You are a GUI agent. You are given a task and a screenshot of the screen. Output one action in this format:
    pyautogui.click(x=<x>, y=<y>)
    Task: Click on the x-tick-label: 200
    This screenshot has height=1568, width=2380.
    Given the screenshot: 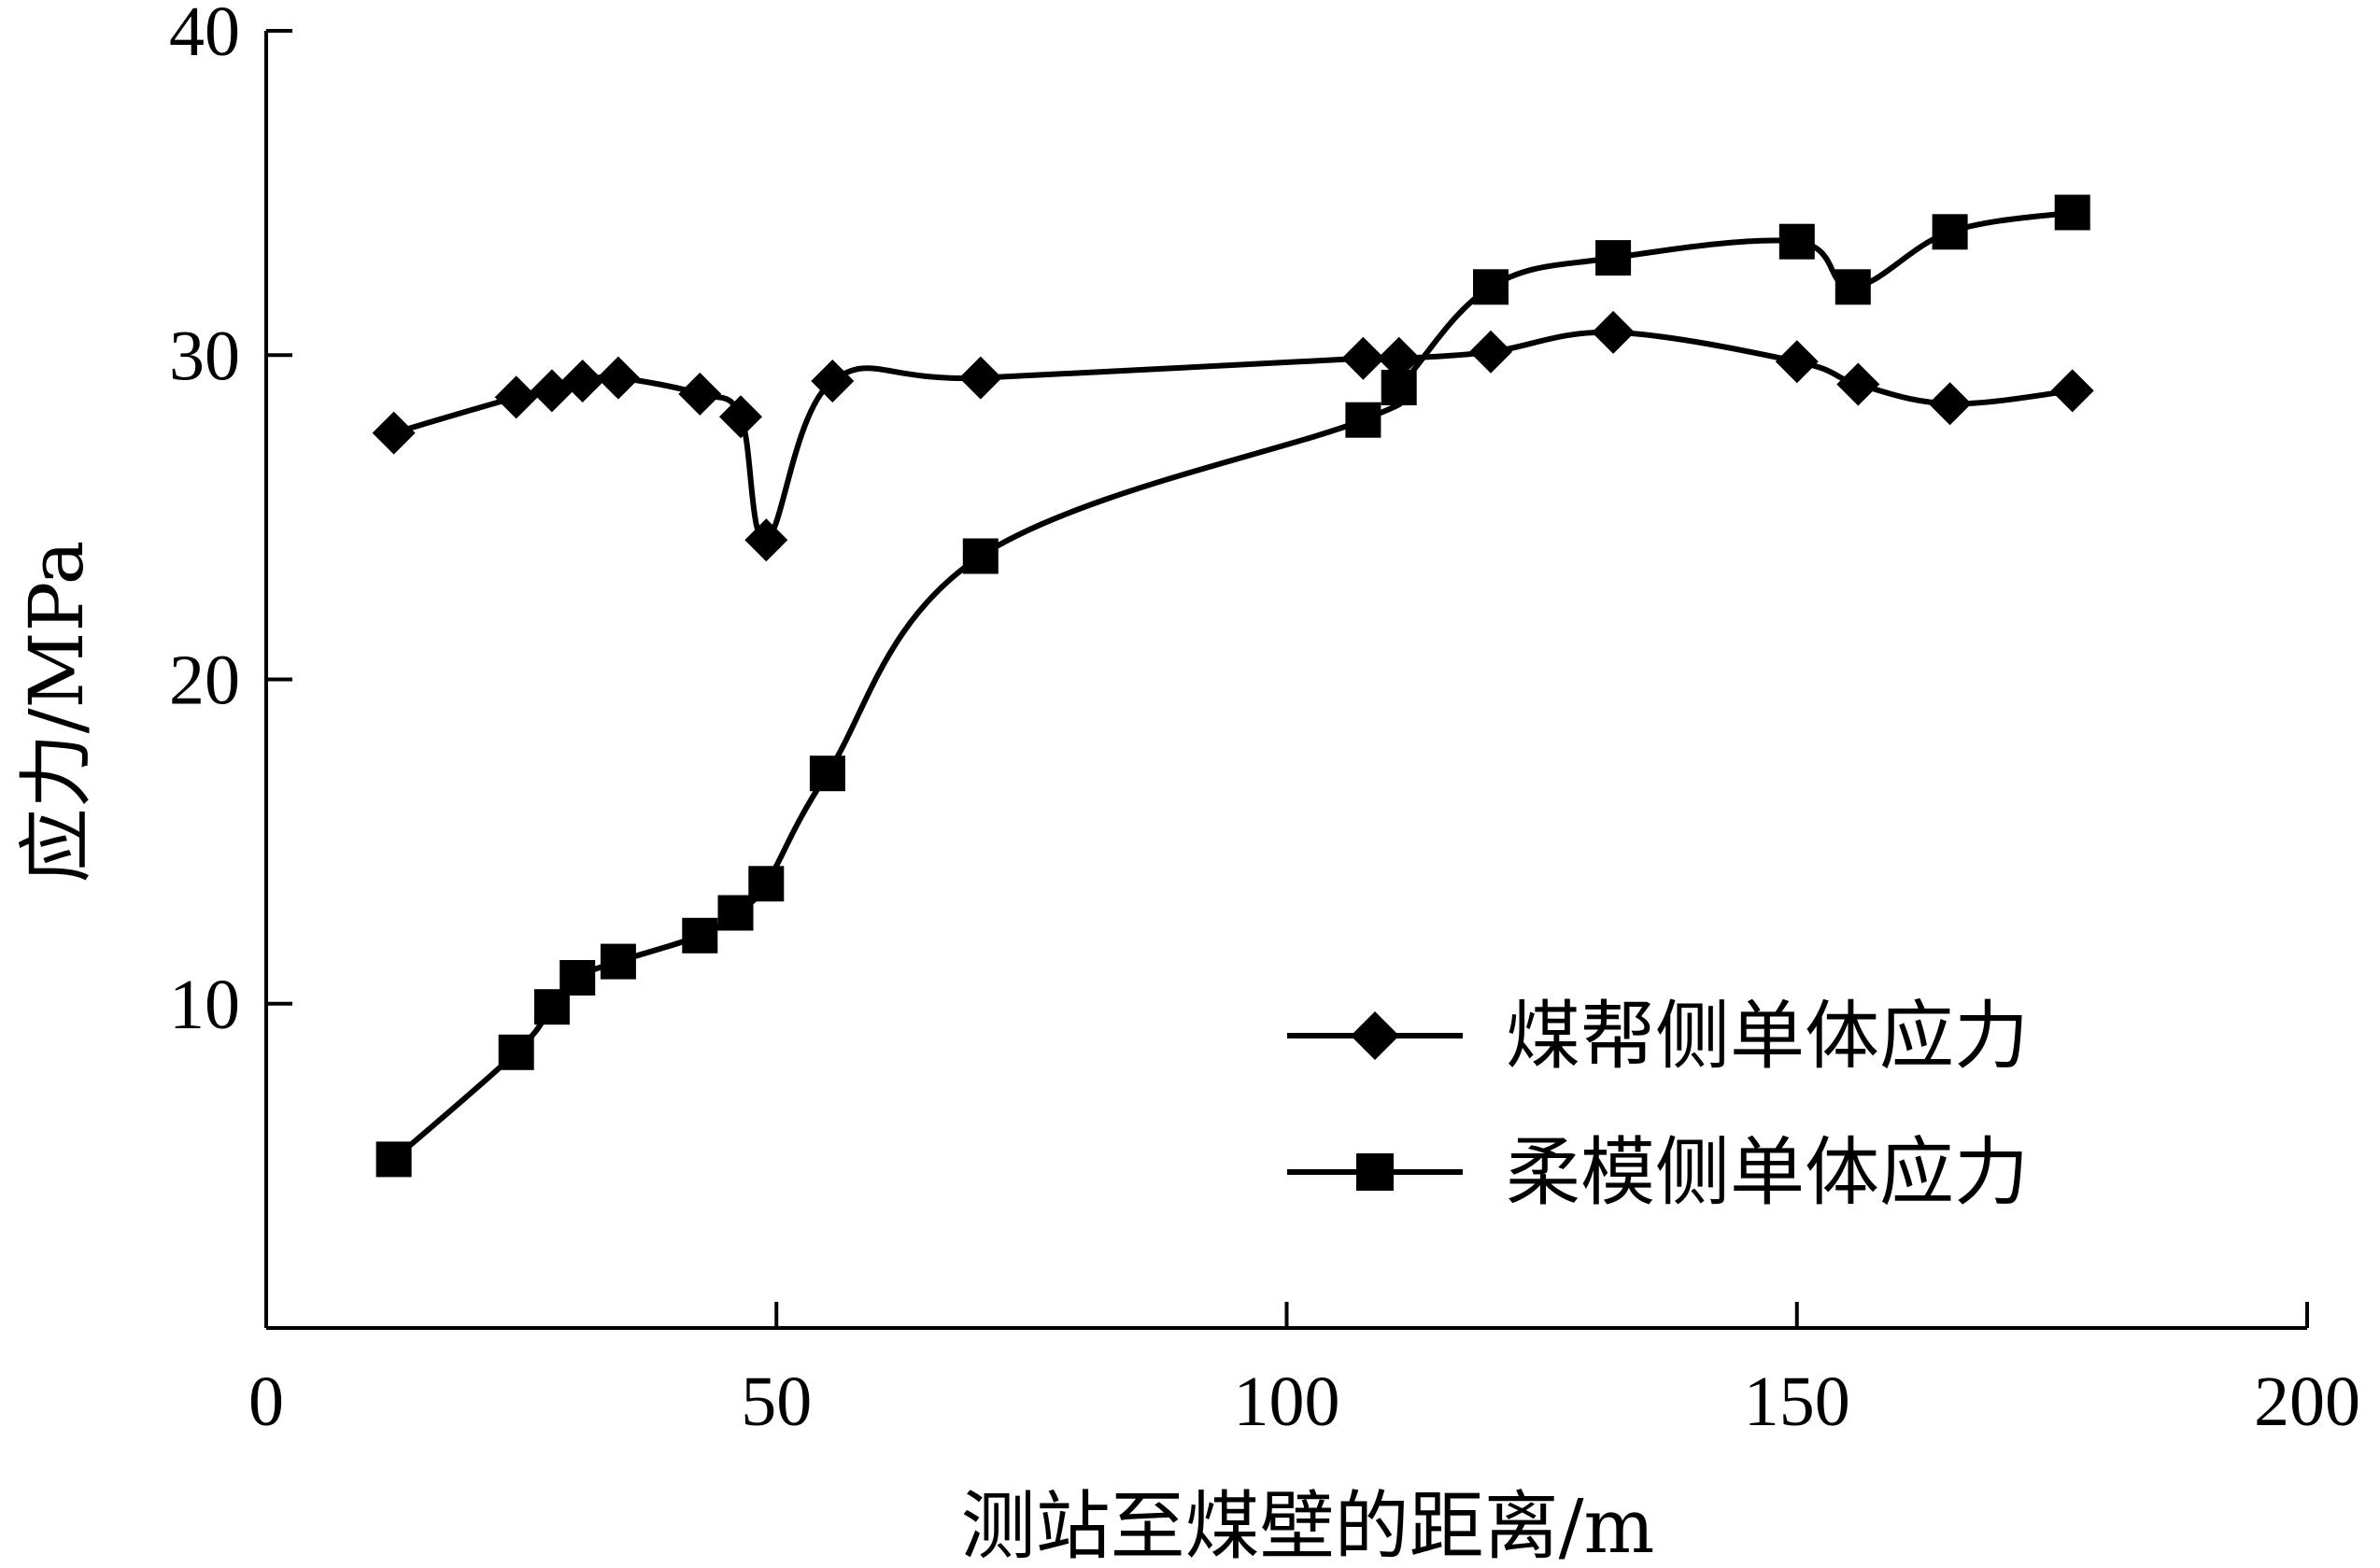 What is the action you would take?
    pyautogui.click(x=2307, y=1402)
    